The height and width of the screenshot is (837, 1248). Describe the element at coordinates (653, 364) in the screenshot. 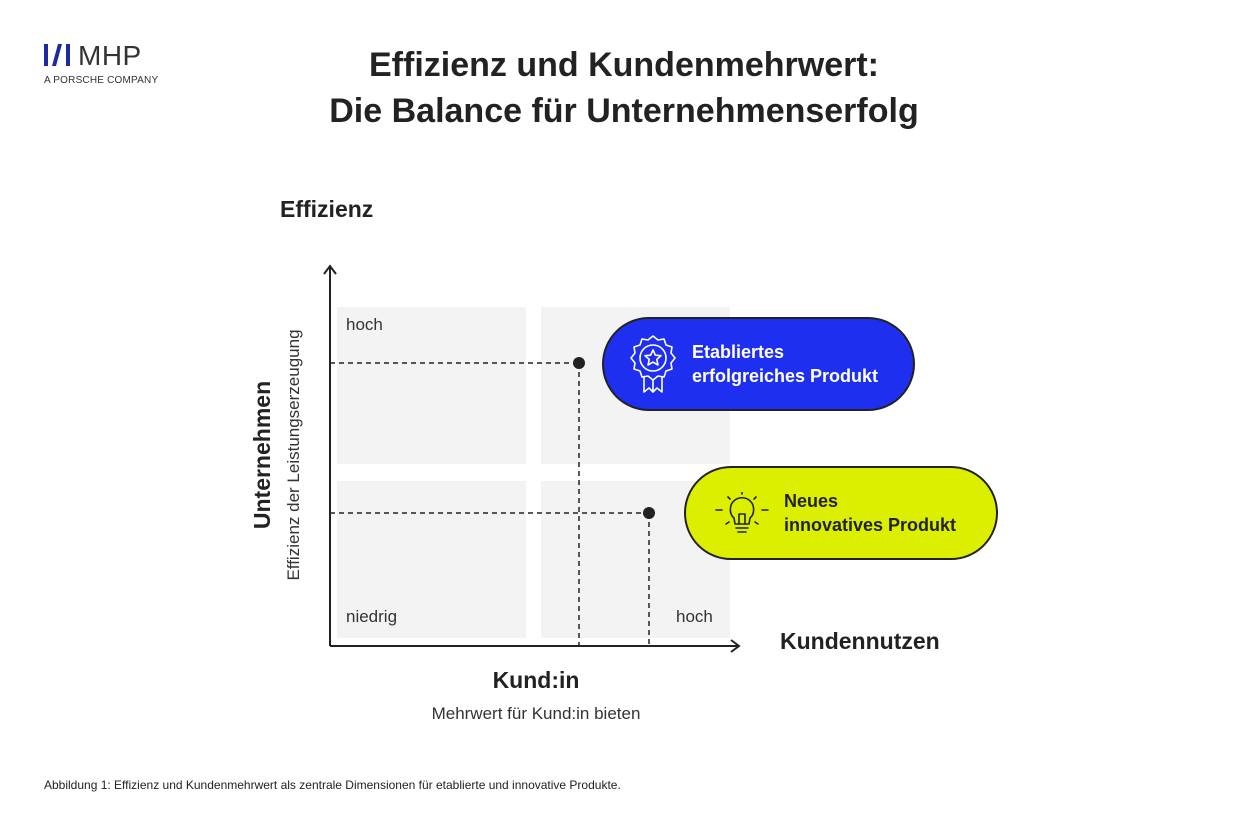

I see `award-star-icon` at that location.